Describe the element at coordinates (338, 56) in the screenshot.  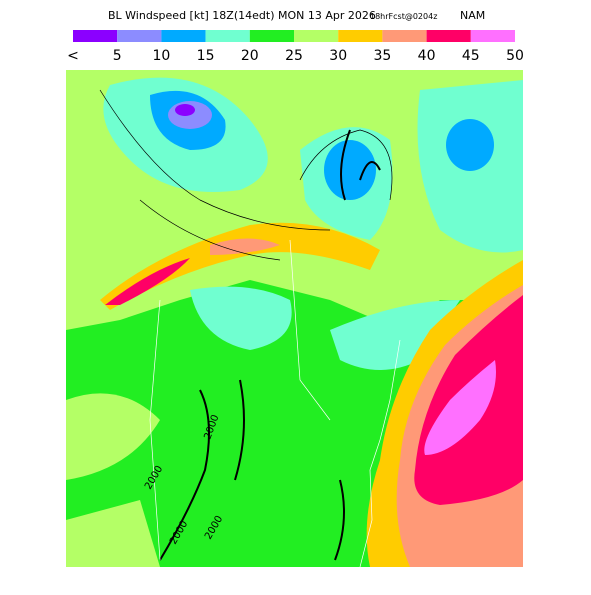
I see `legend-label: 30` at that location.